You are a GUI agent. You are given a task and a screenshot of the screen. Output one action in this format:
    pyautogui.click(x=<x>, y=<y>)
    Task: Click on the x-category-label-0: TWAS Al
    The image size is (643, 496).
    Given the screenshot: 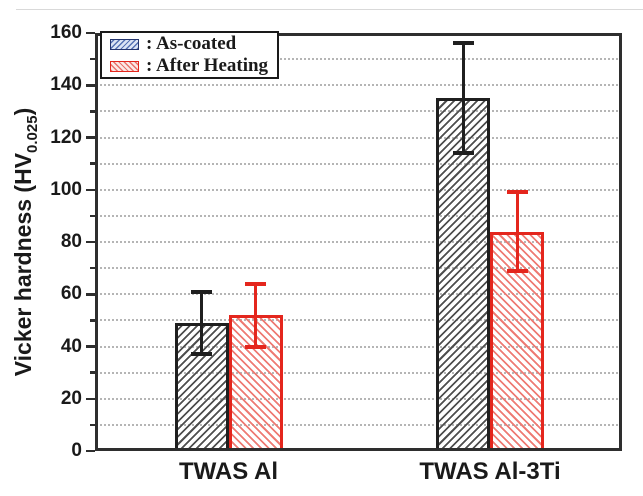 What is the action you would take?
    pyautogui.click(x=228, y=471)
    